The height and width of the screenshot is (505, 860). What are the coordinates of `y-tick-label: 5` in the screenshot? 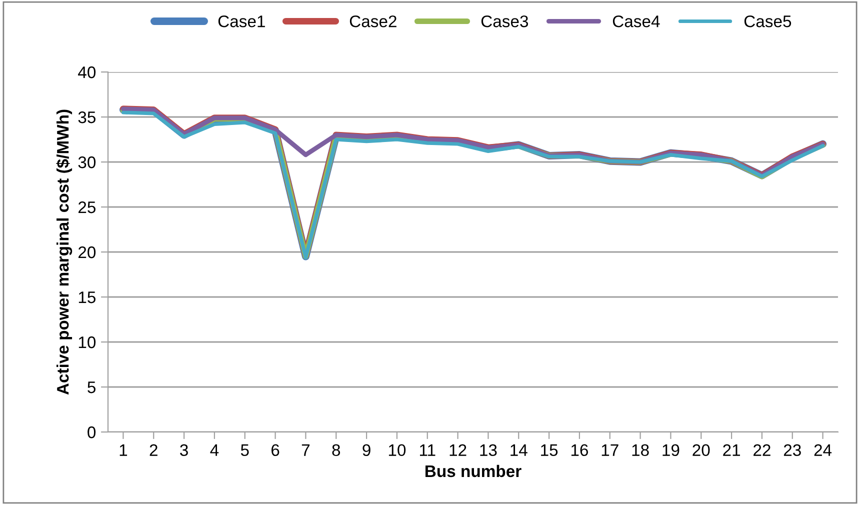 It's located at (92, 388).